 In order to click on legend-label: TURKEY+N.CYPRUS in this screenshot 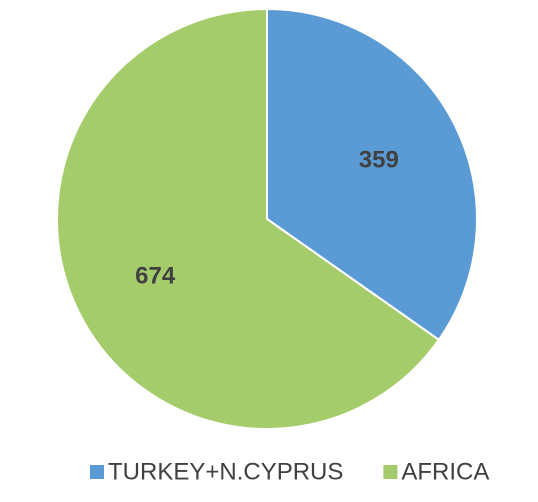, I will do `click(225, 471)`.